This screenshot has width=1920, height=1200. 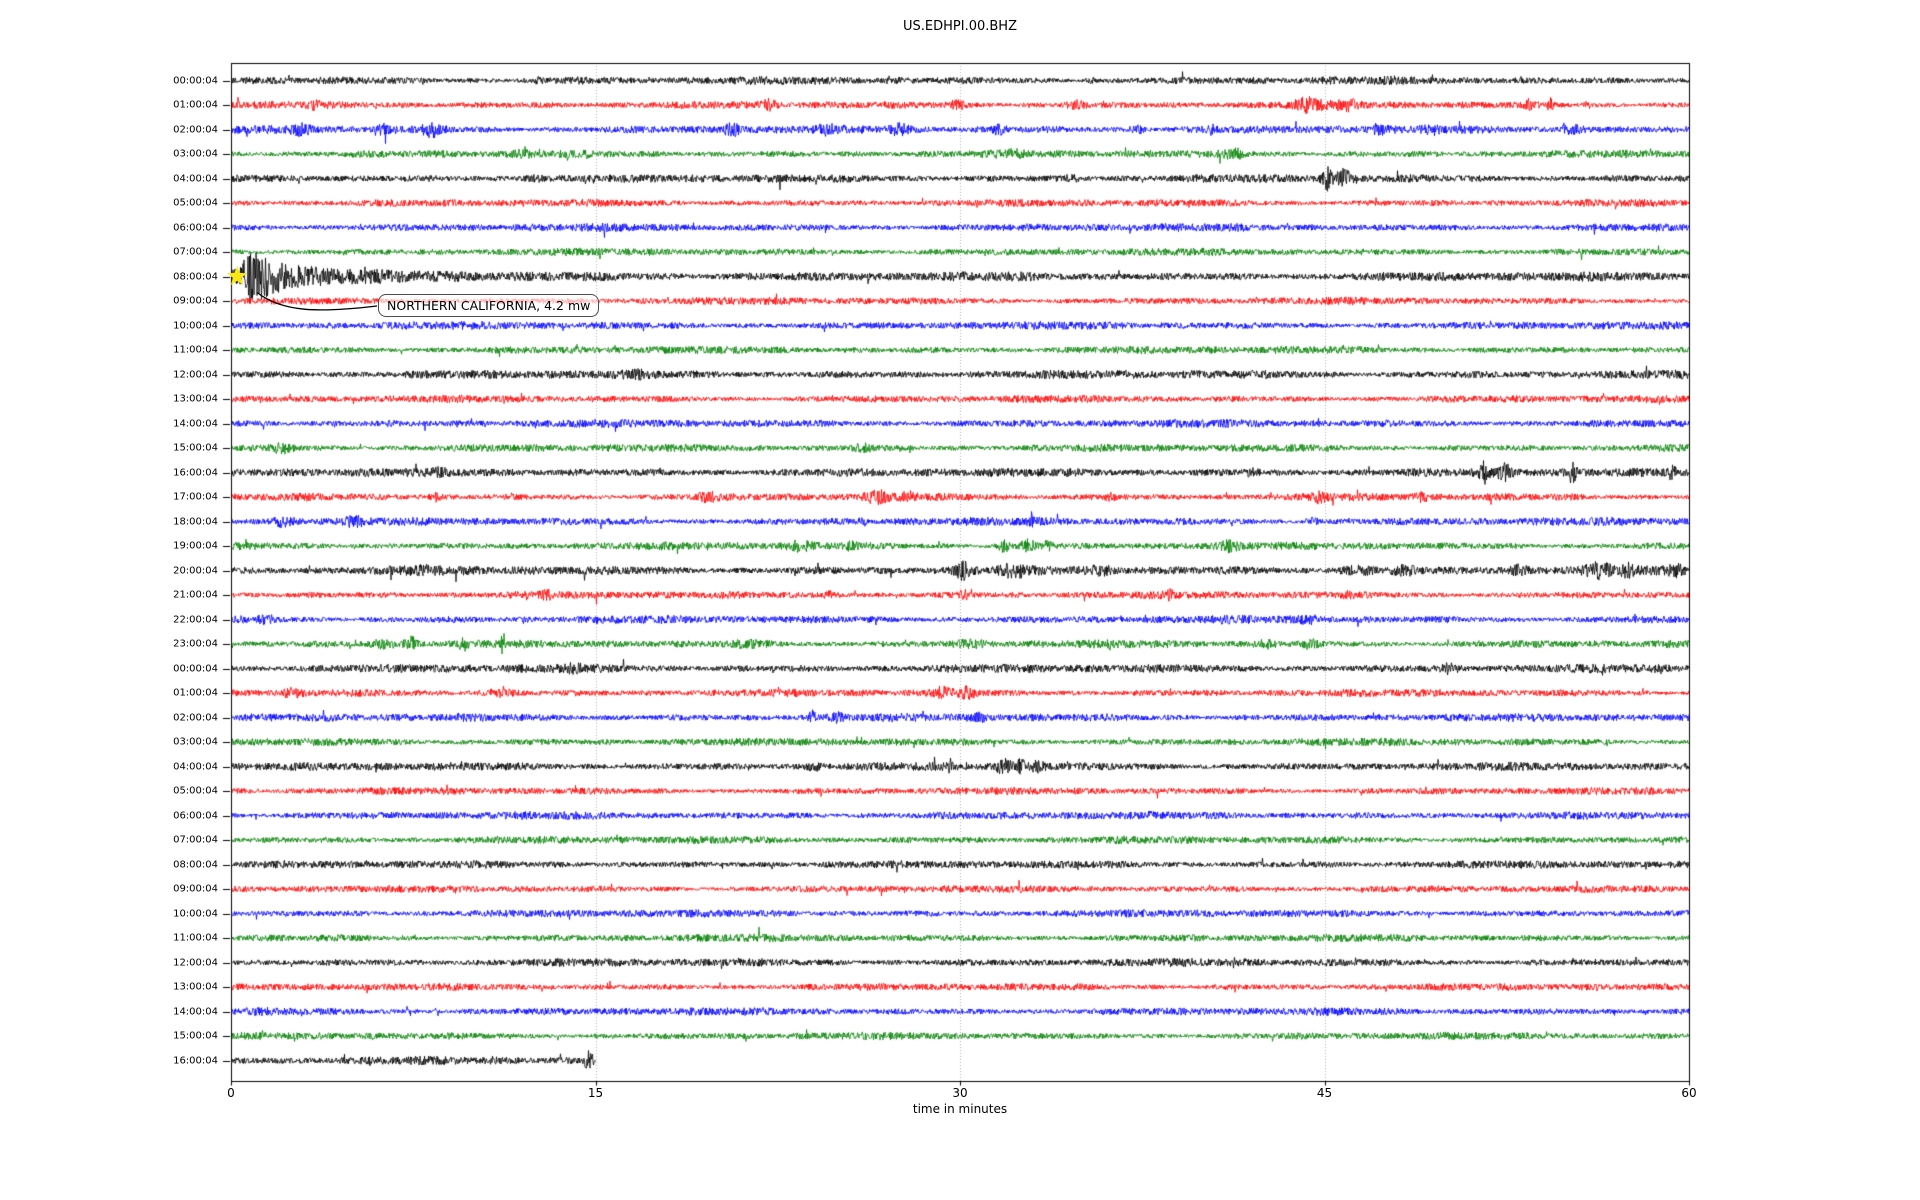 What do you see at coordinates (195, 497) in the screenshot?
I see `y-tick-label: 17:00:04` at bounding box center [195, 497].